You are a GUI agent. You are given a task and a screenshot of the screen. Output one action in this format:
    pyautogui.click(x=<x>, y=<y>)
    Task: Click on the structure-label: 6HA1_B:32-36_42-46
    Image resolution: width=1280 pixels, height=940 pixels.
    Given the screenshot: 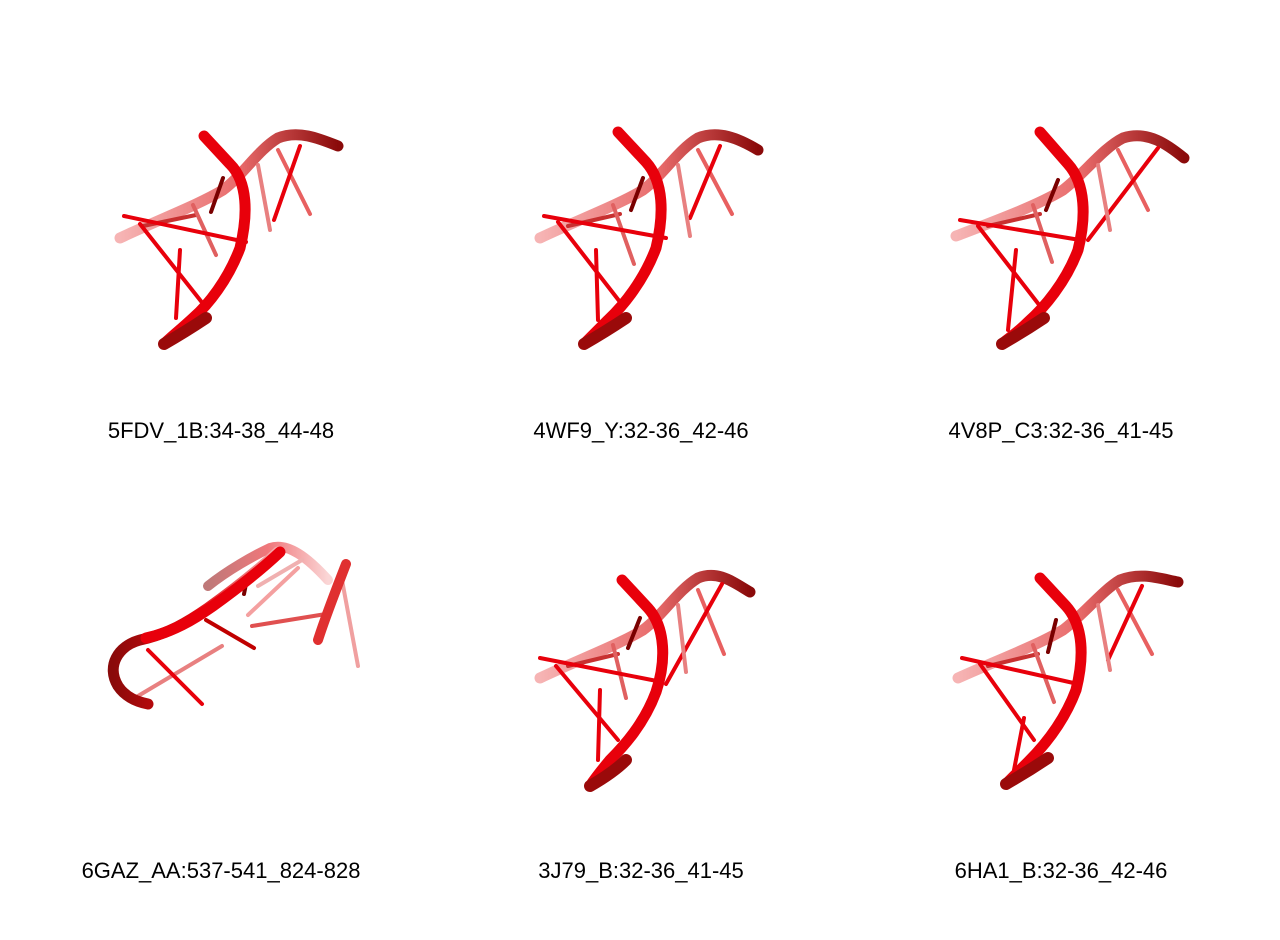 What is the action you would take?
    pyautogui.click(x=1061, y=871)
    